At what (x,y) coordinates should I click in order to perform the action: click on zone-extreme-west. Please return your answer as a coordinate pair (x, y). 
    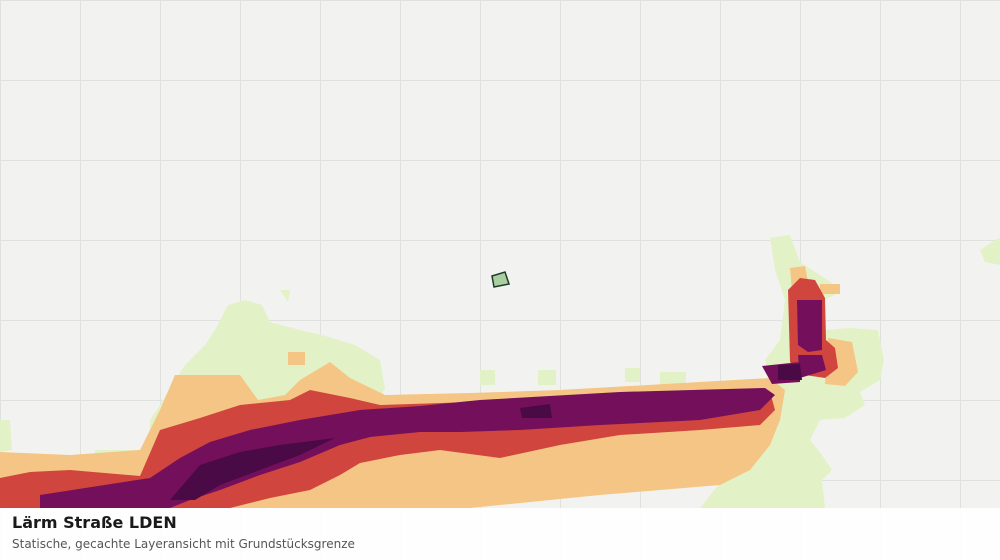
    Looking at the image, I should click on (252, 469).